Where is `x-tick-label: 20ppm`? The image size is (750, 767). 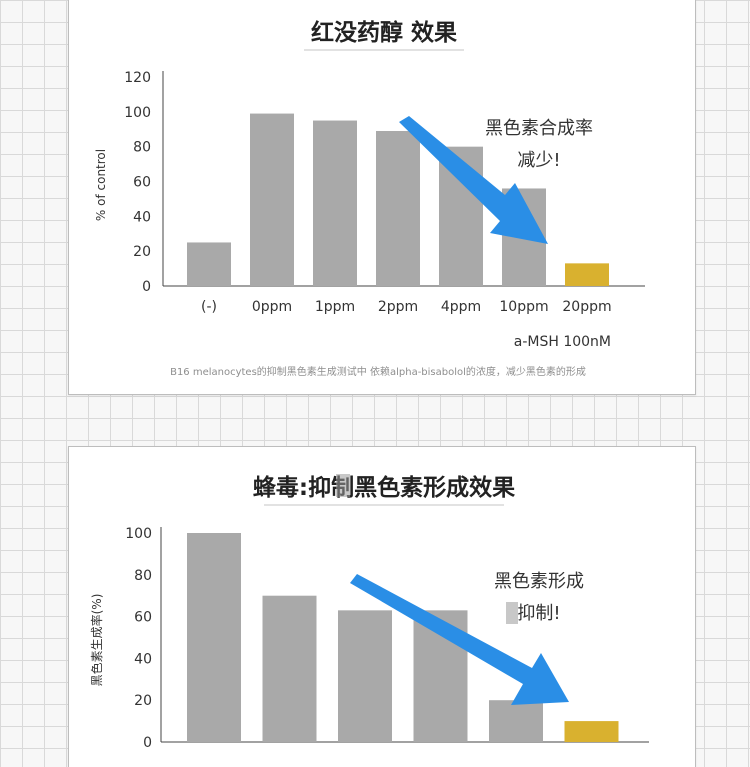
x-tick-label: 20ppm is located at coordinates (586, 307).